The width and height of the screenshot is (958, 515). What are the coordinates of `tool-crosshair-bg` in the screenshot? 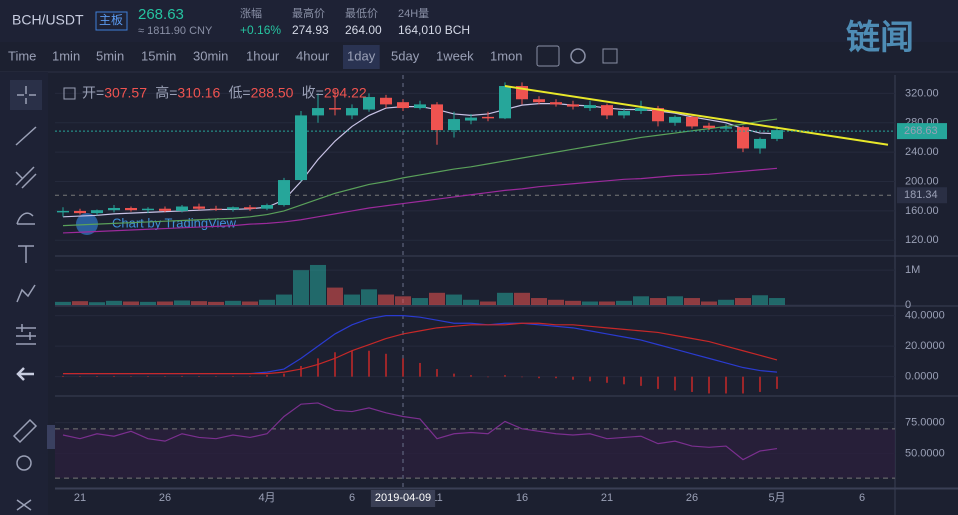 It's located at (26, 95).